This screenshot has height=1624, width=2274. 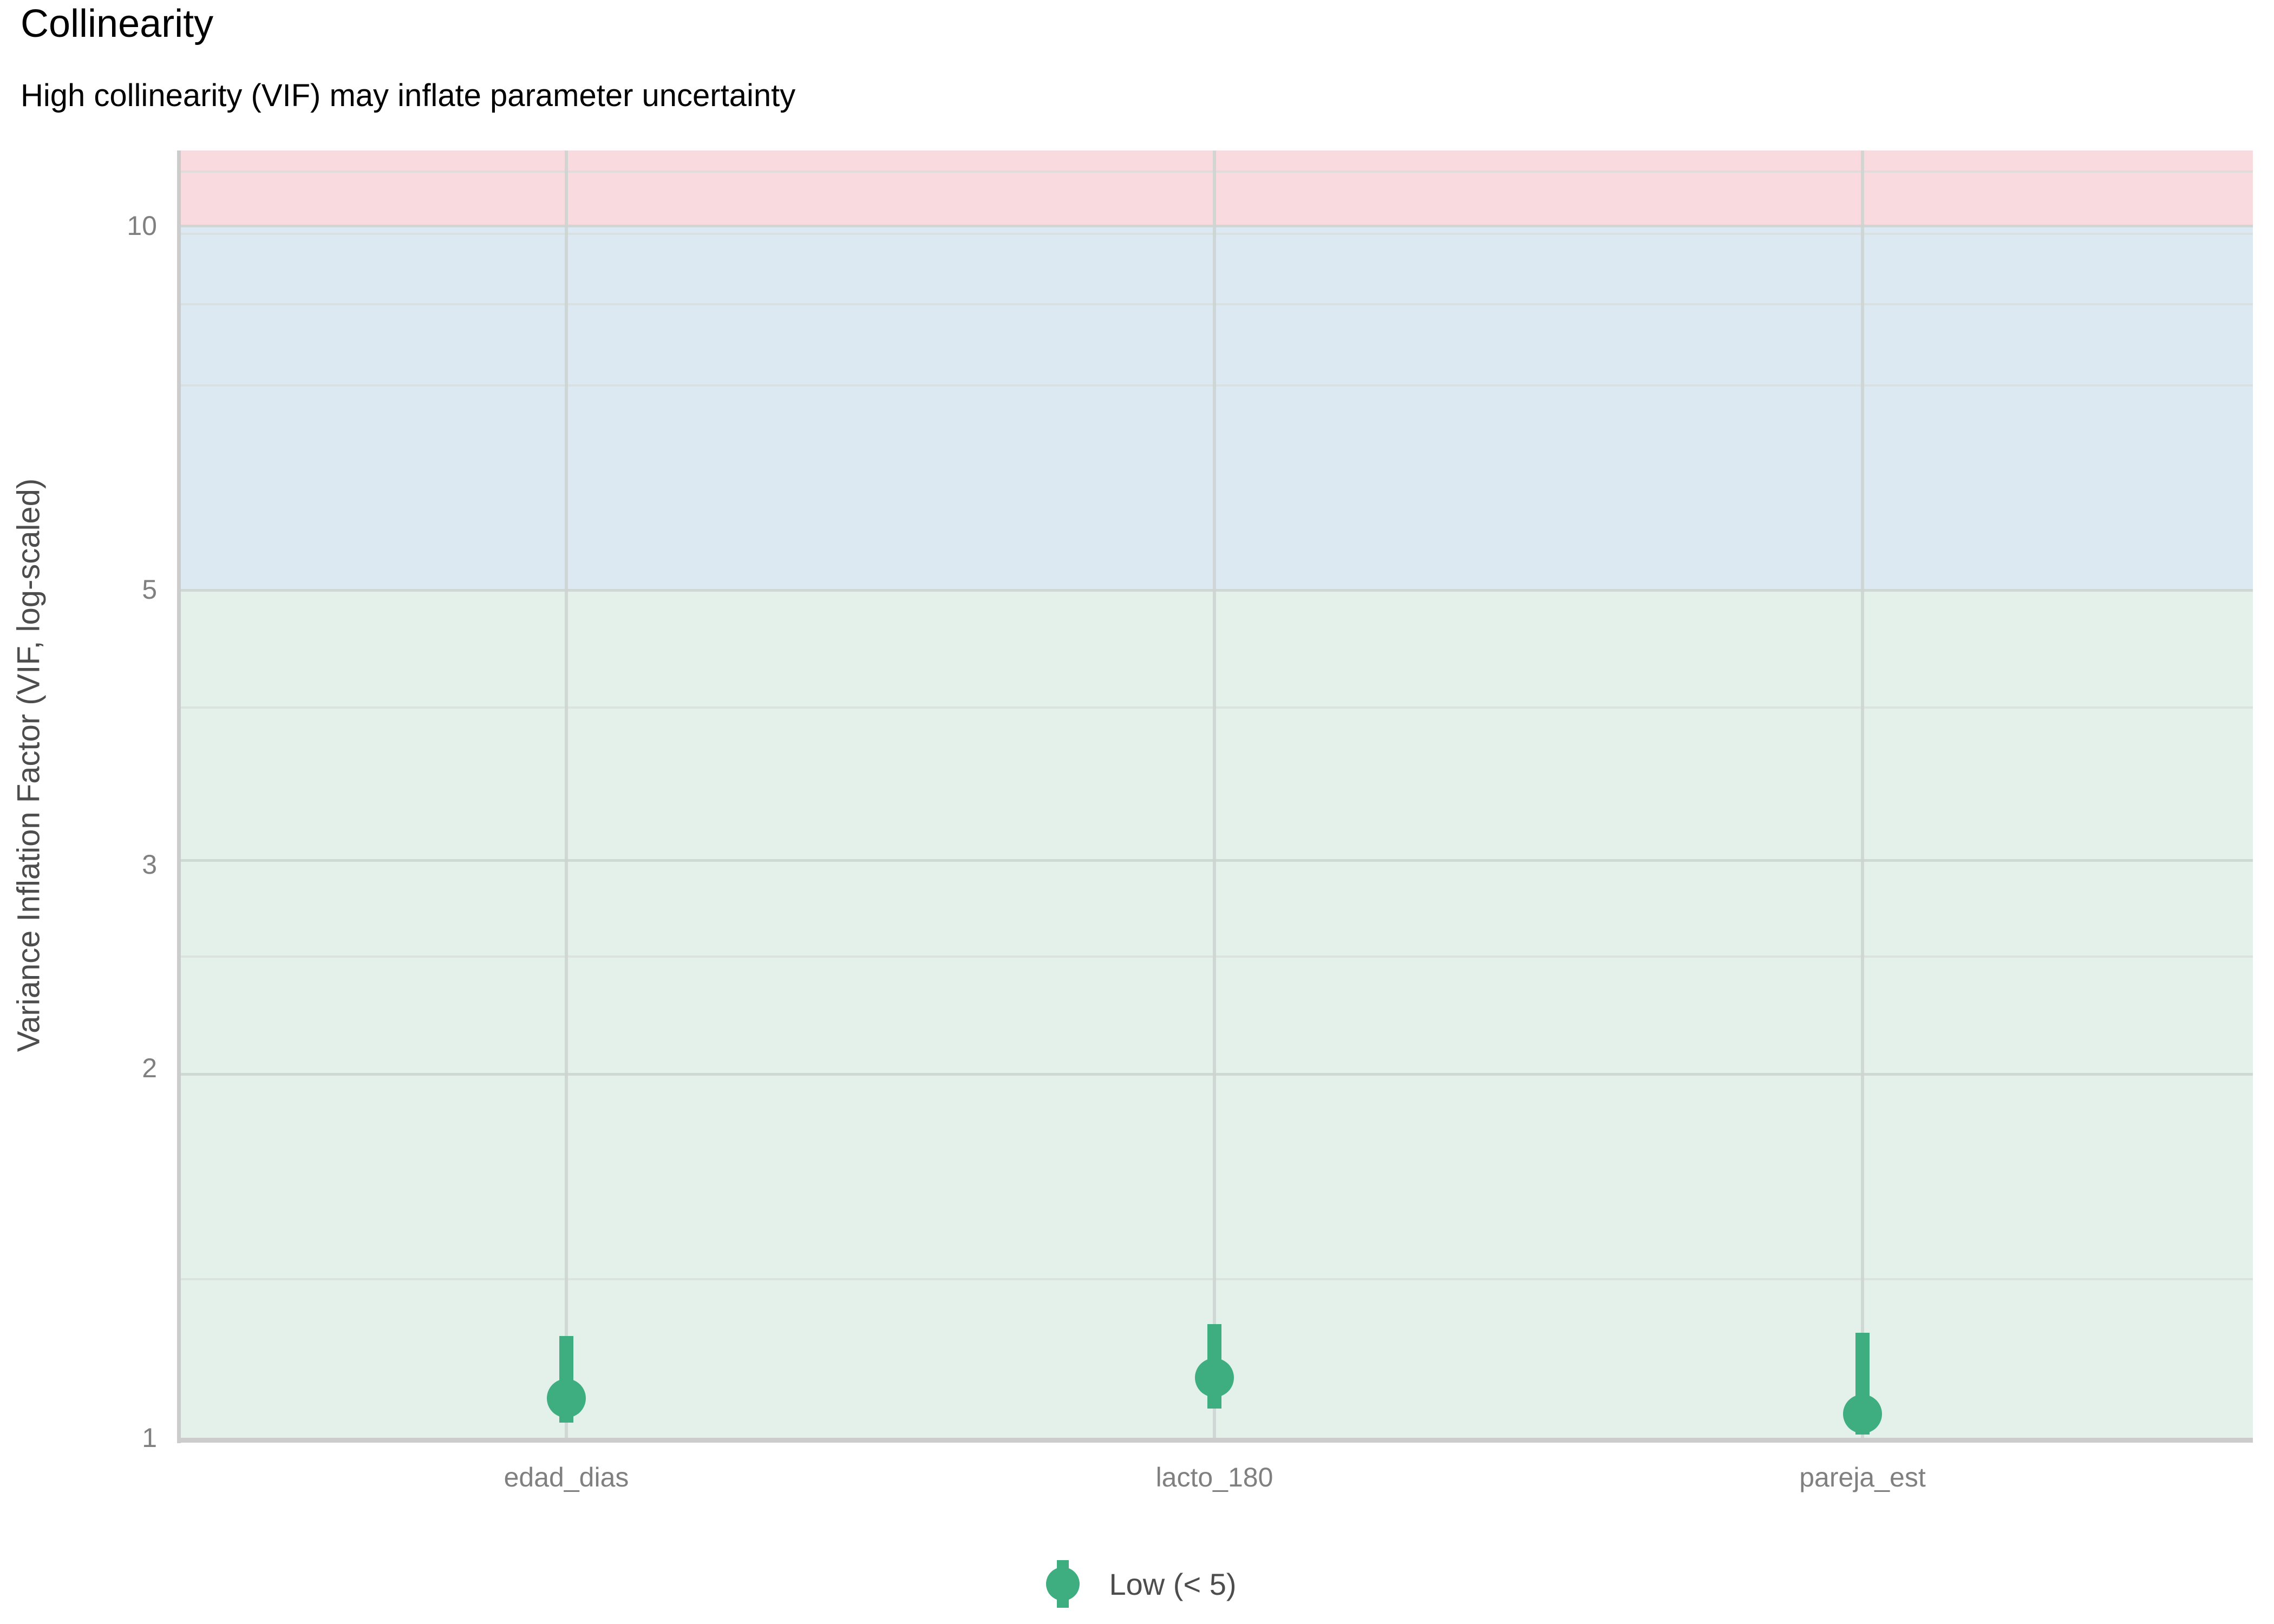 I want to click on x-tick-label-lacto-180: lacto_180, so click(x=1214, y=1477).